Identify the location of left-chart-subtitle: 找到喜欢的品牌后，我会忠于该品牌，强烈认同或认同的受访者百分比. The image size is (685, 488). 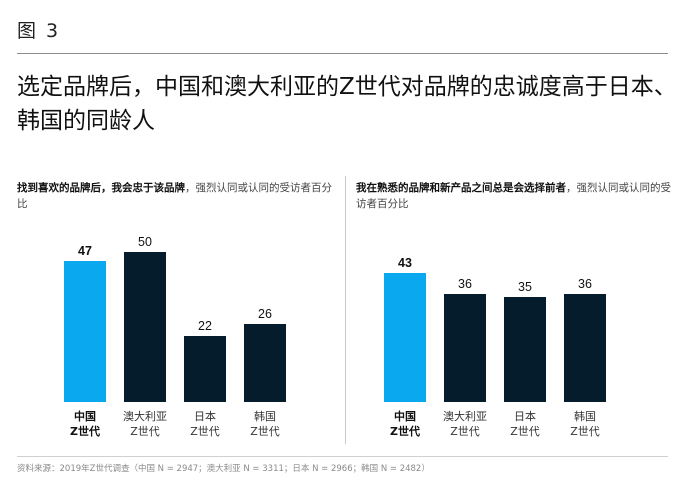
(177, 196).